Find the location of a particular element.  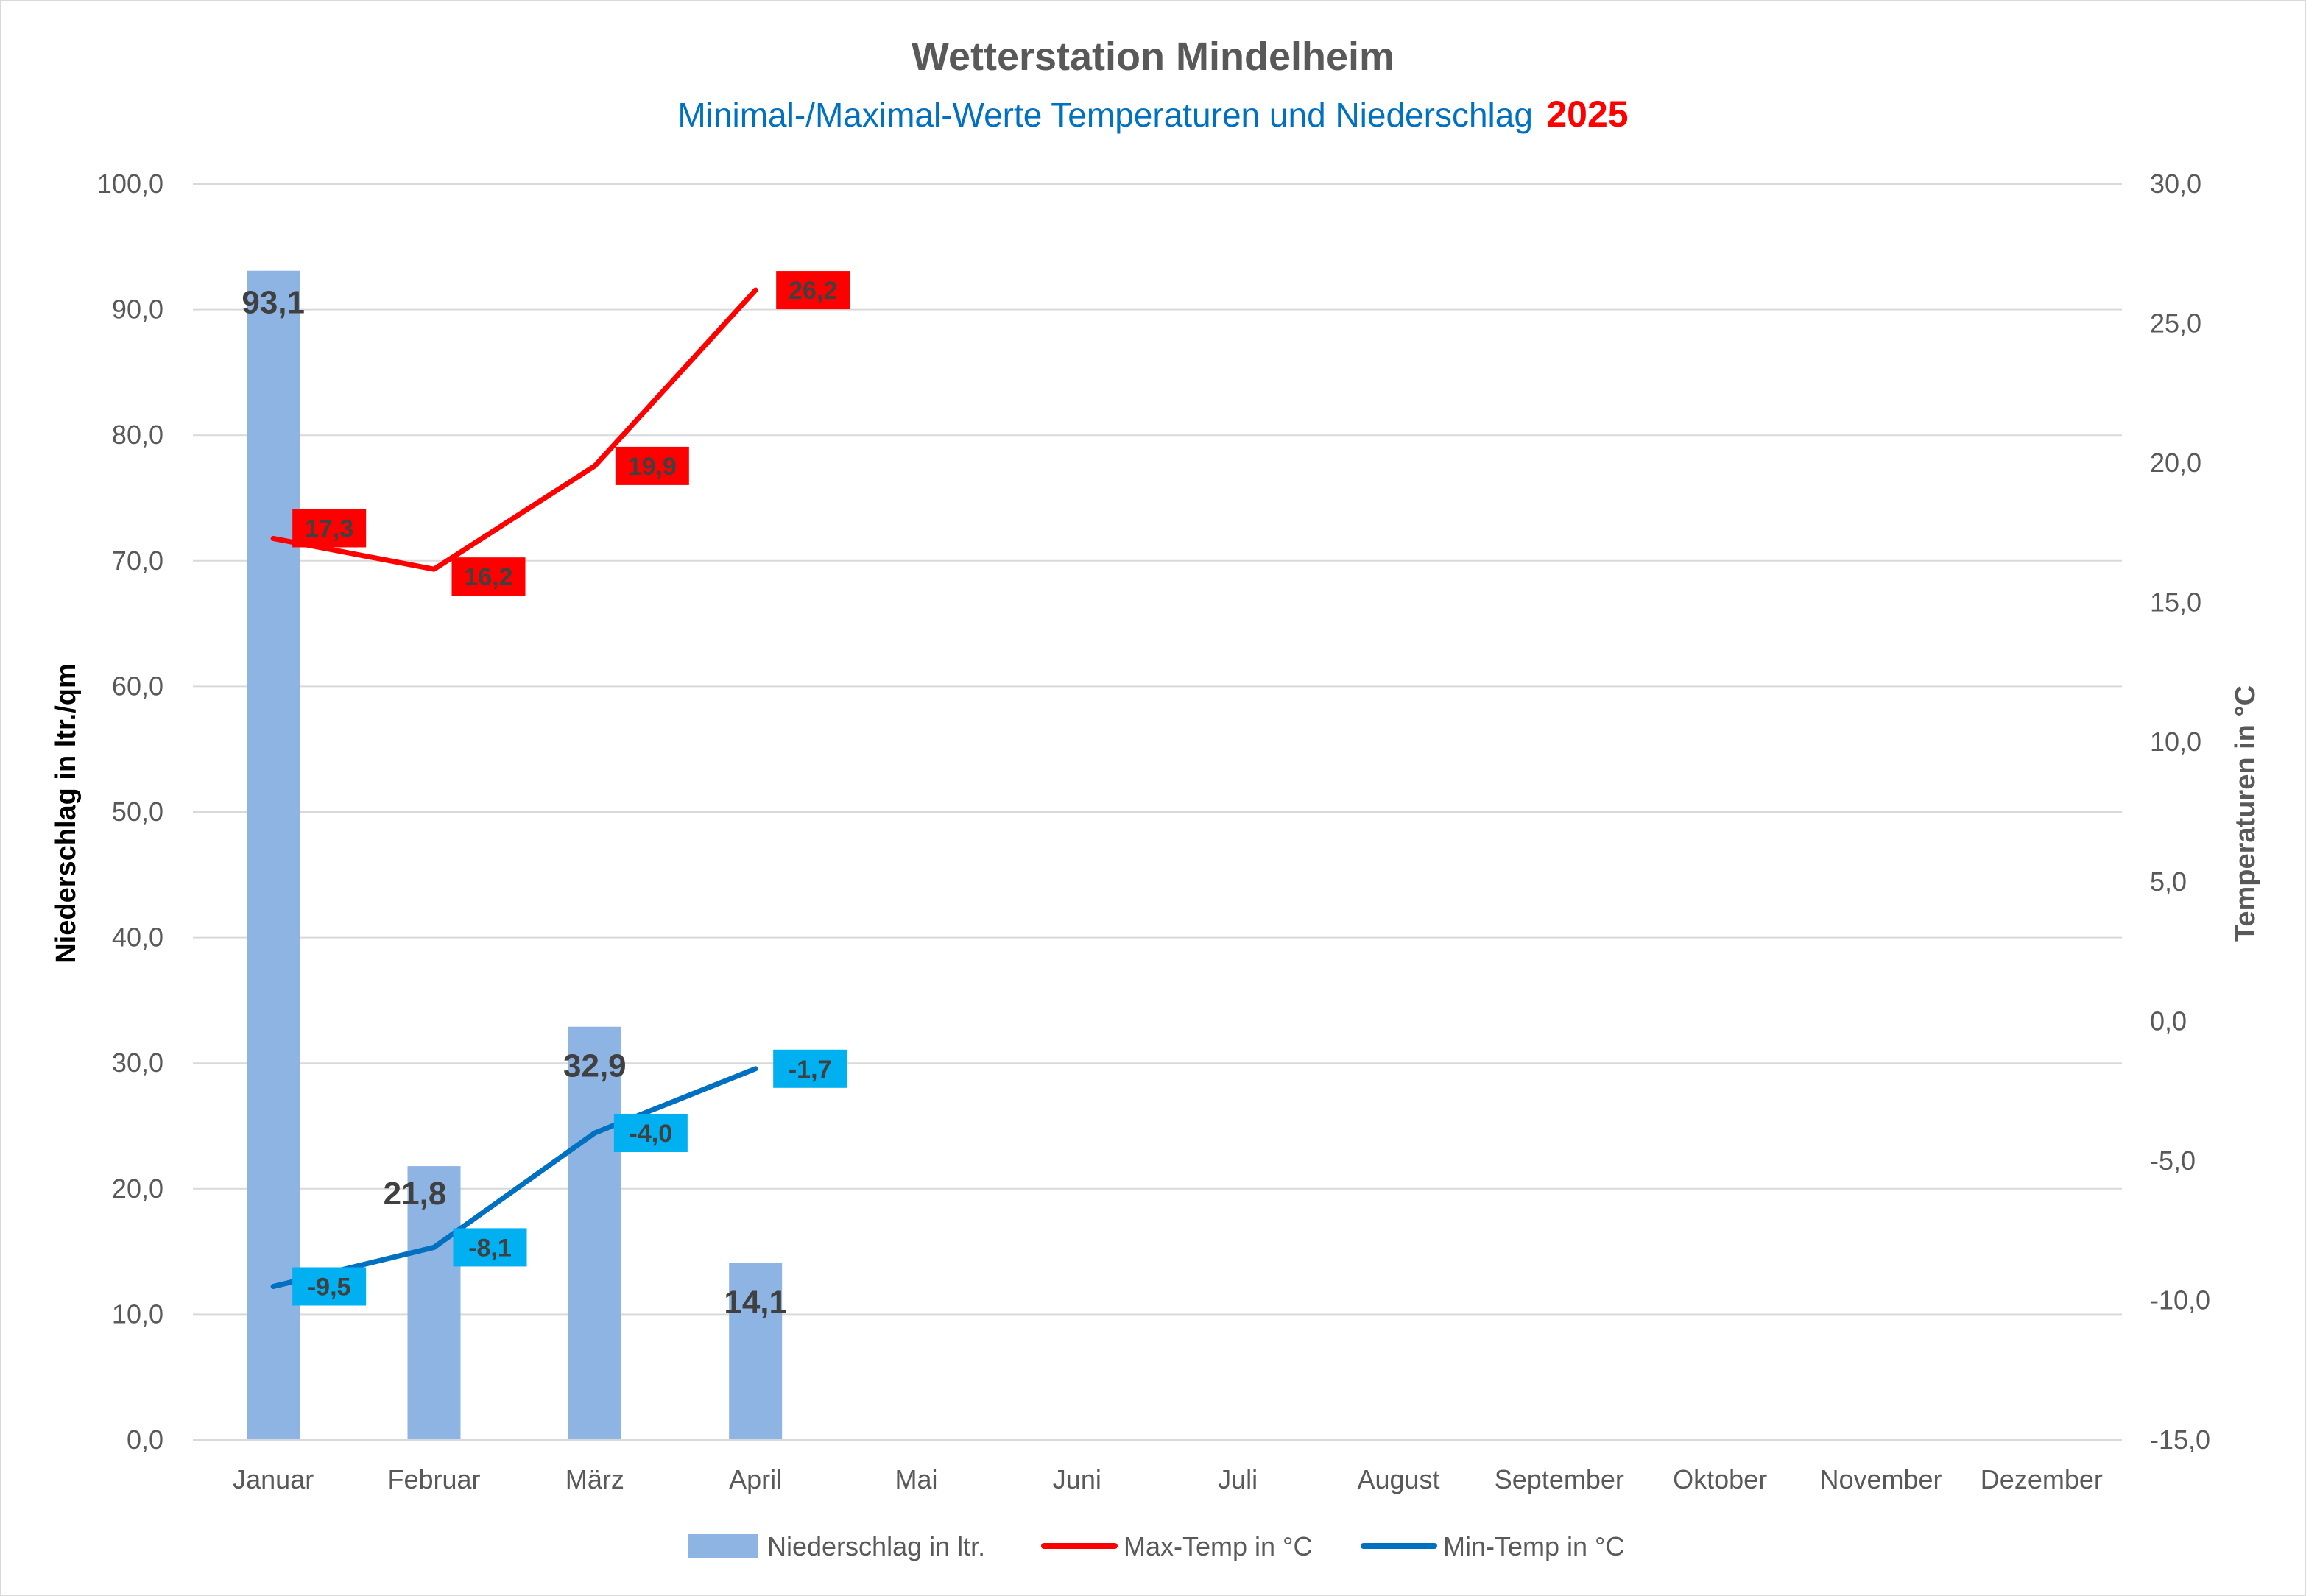

y-right-tick-label: -15,0 is located at coordinates (2180, 1440).